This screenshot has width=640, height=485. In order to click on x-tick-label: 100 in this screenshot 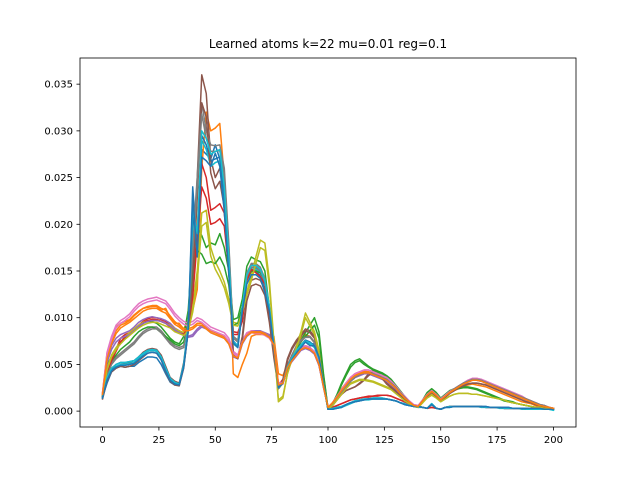, I will do `click(327, 440)`.